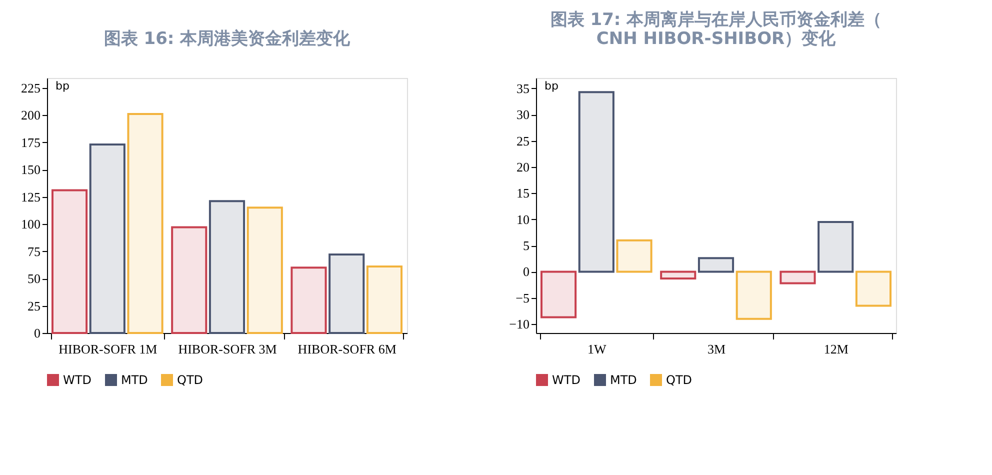 Image resolution: width=992 pixels, height=475 pixels. What do you see at coordinates (519, 324) in the screenshot?
I see `y-tick-label: −10` at bounding box center [519, 324].